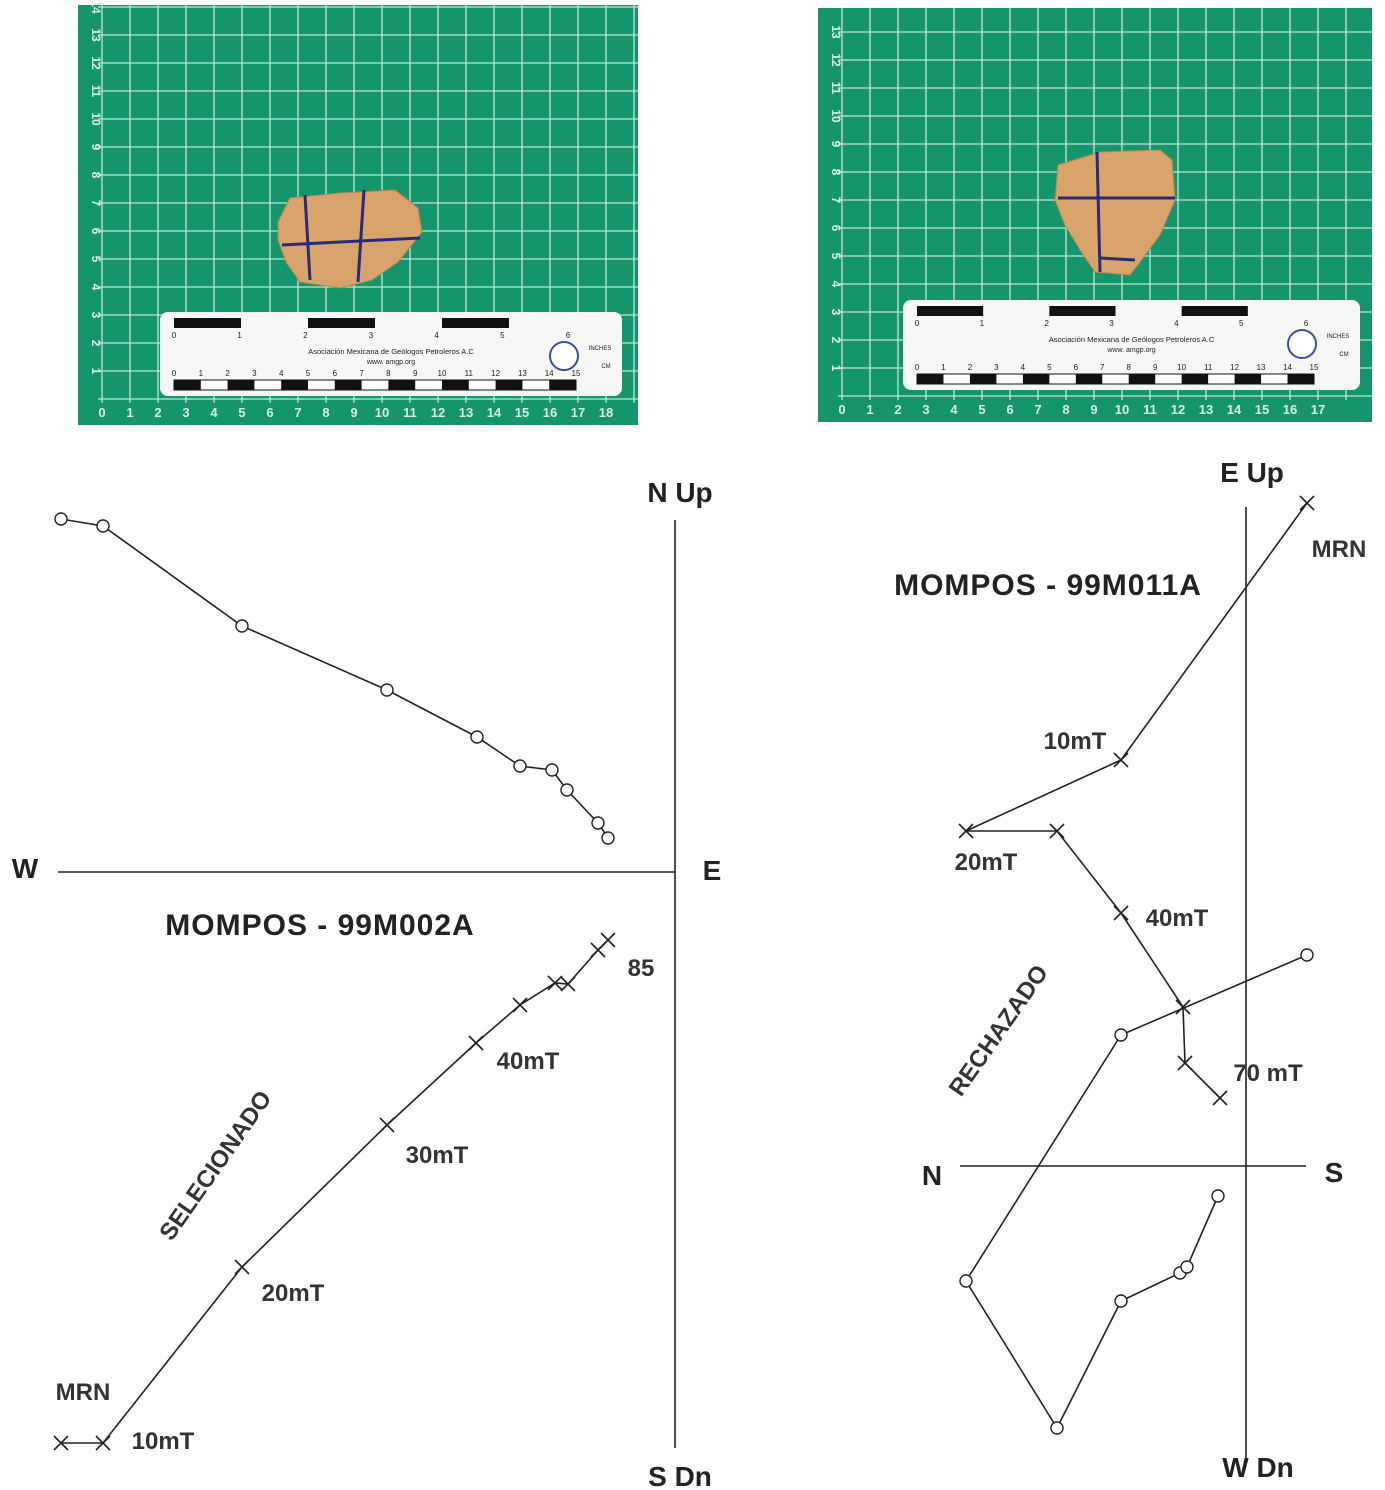 This screenshot has height=1490, width=1385. What do you see at coordinates (1129, 367) in the screenshot?
I see `scale-number: 8` at bounding box center [1129, 367].